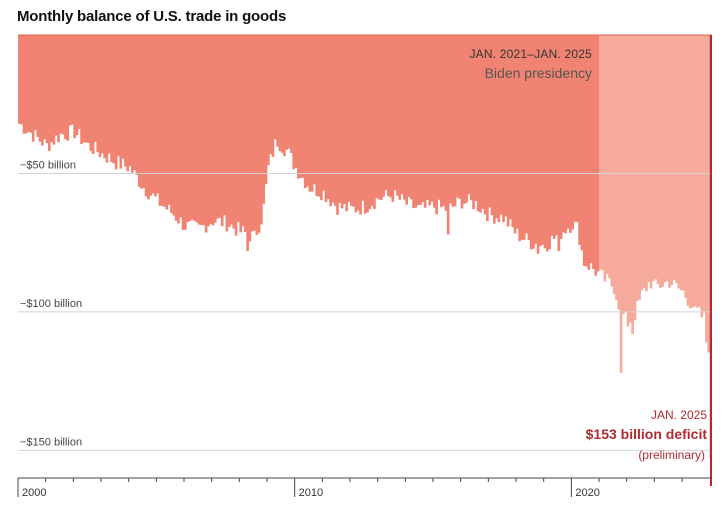 The height and width of the screenshot is (518, 725). I want to click on x-tick-label: 2000, so click(34, 493).